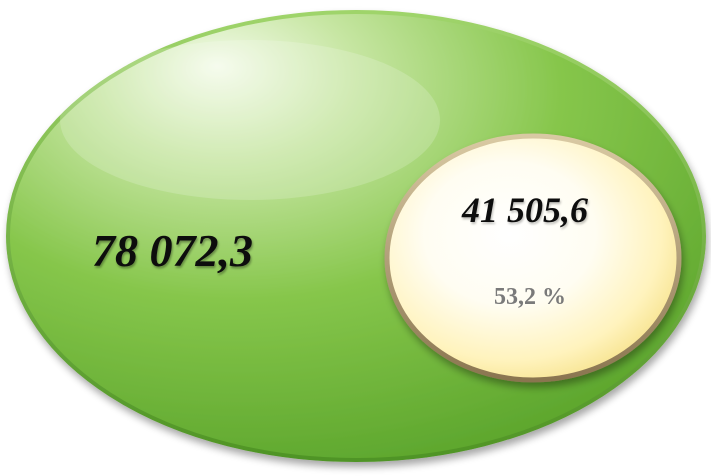 The width and height of the screenshot is (711, 476). What do you see at coordinates (172, 250) in the screenshot?
I see `outer-value-label: 78 072,3` at bounding box center [172, 250].